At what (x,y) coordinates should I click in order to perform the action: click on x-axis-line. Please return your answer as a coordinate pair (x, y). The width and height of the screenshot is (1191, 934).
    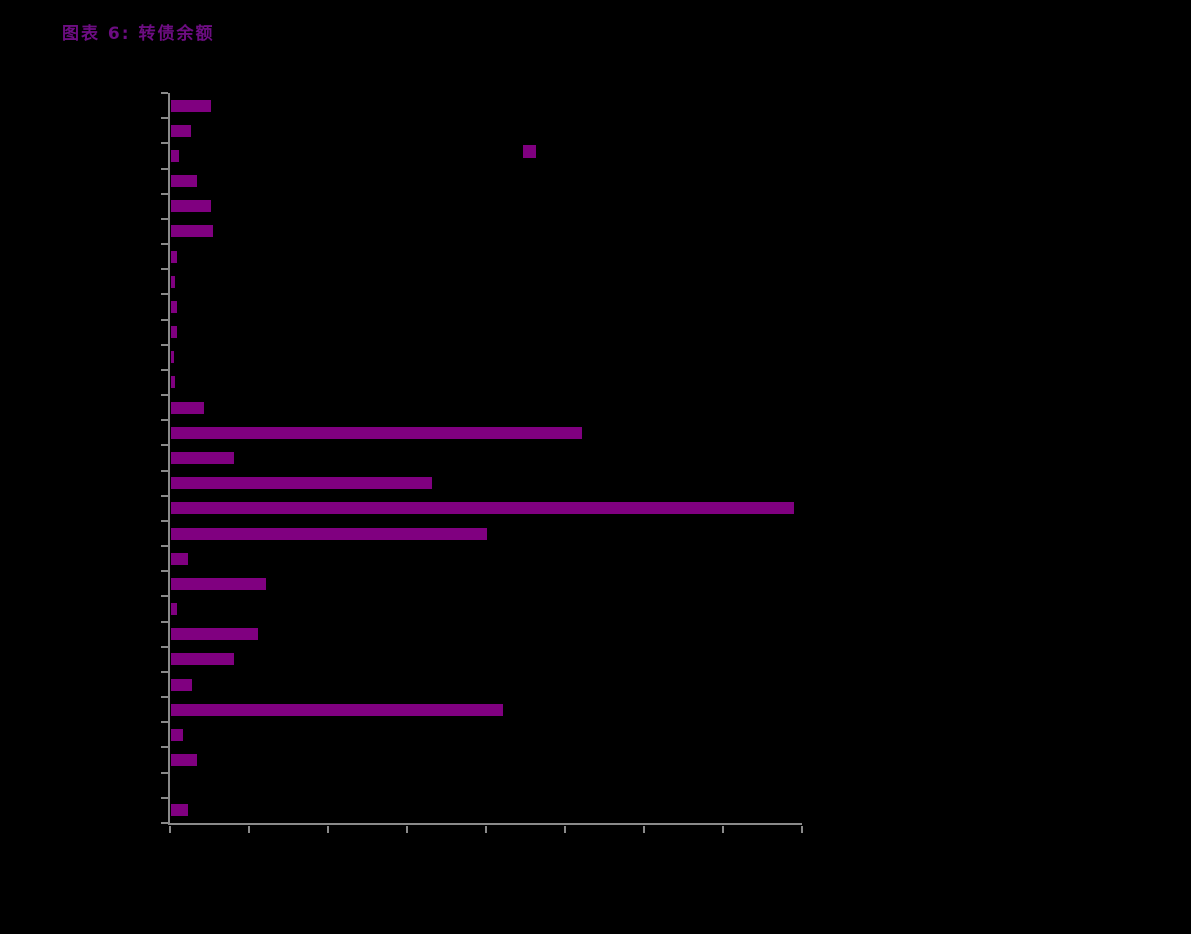
    Looking at the image, I should click on (485, 824).